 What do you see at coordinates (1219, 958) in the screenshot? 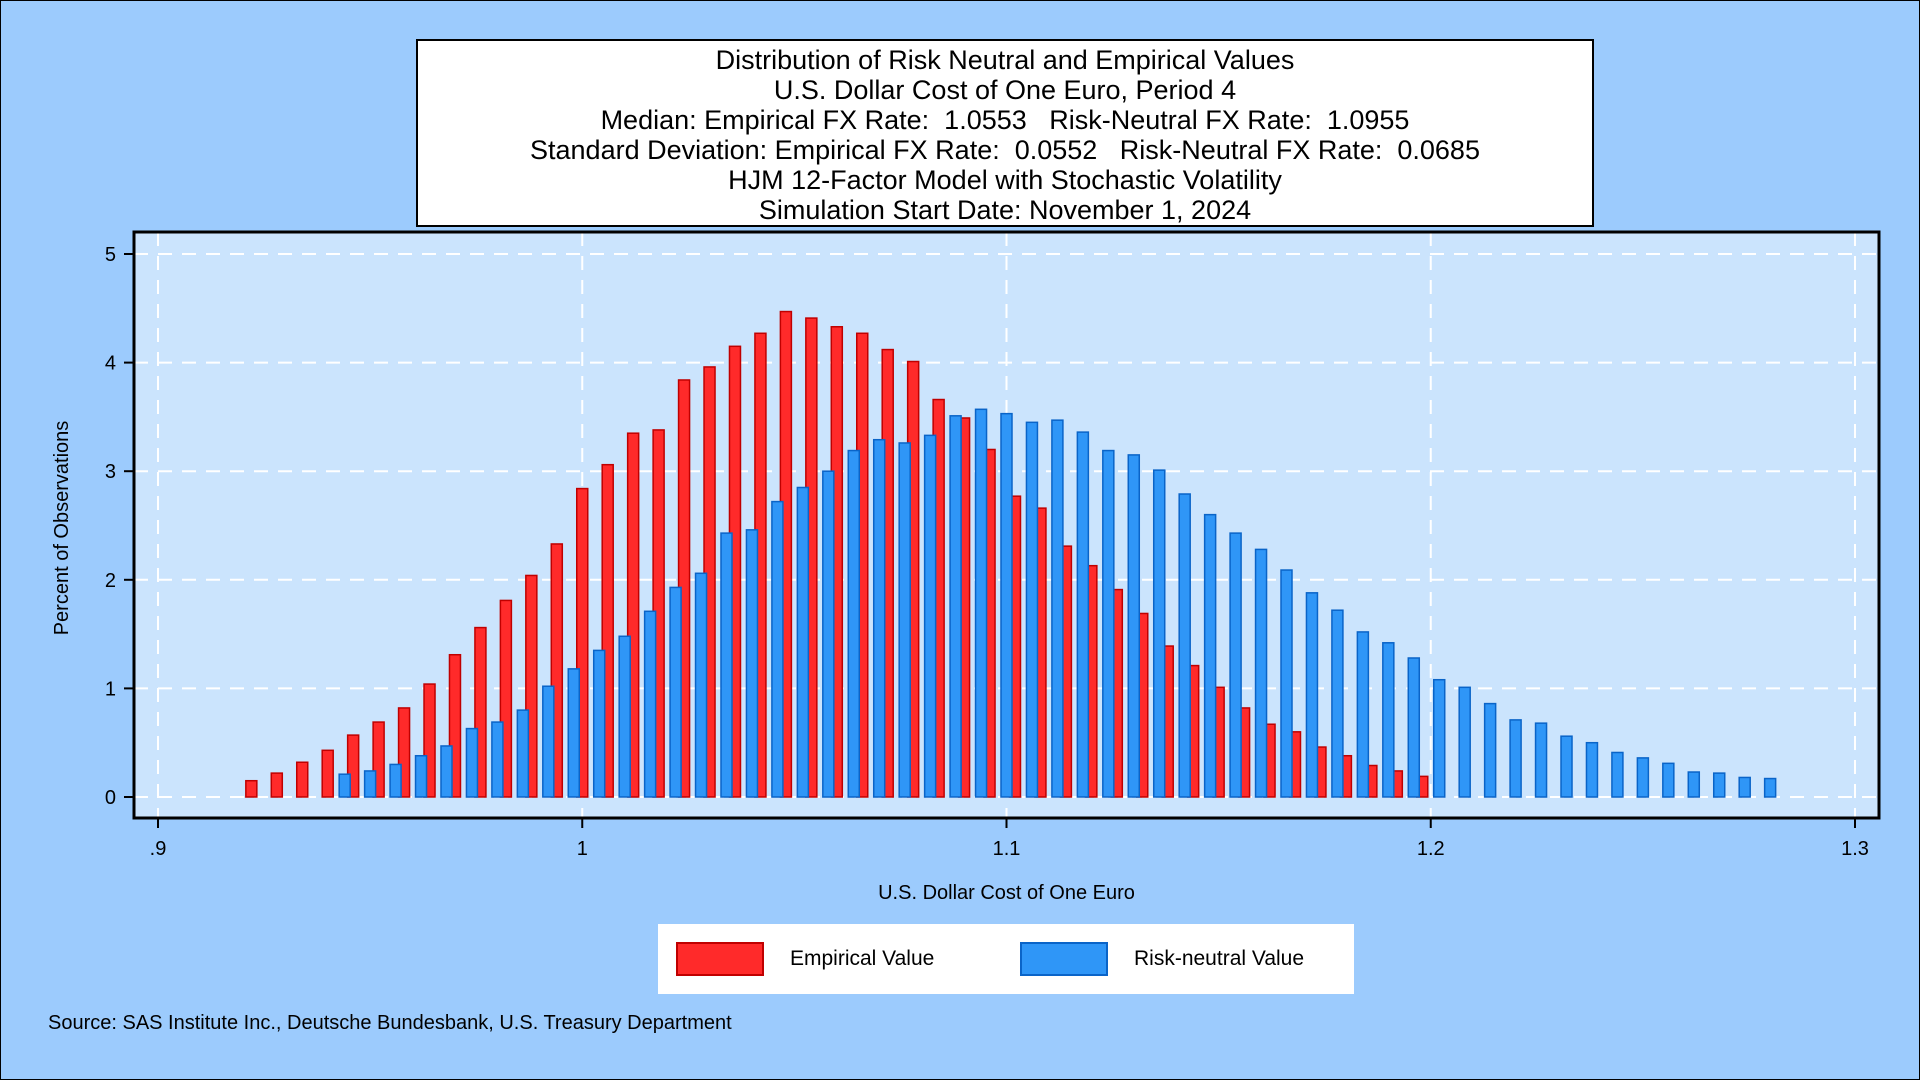
I see `legend-label-risk-neutral: Risk-neutral Value` at bounding box center [1219, 958].